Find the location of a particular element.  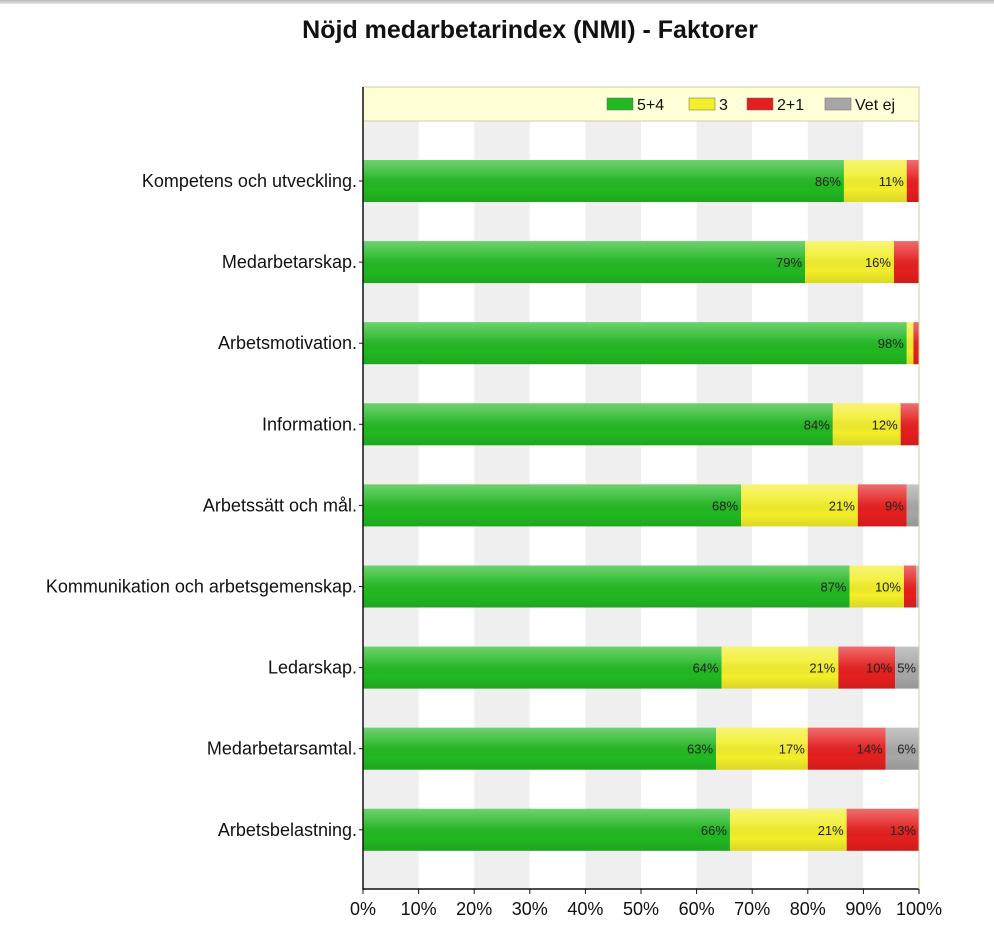

category-label: Arbetsmotivation. is located at coordinates (287, 343).